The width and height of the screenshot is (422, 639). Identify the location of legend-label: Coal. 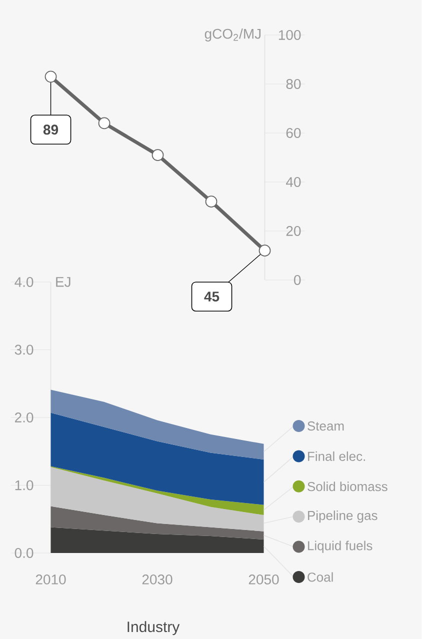
(320, 577).